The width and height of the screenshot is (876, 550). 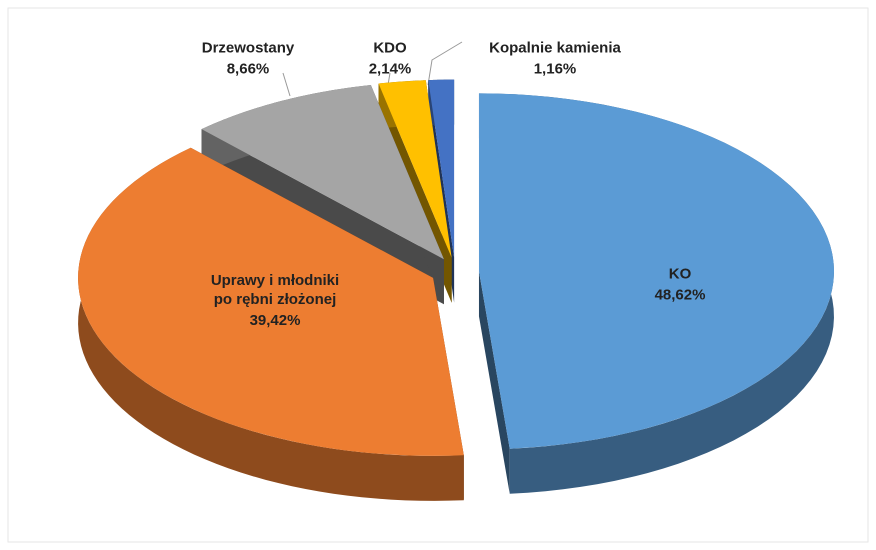 What do you see at coordinates (248, 68) in the screenshot?
I see `value-label: 8,66%` at bounding box center [248, 68].